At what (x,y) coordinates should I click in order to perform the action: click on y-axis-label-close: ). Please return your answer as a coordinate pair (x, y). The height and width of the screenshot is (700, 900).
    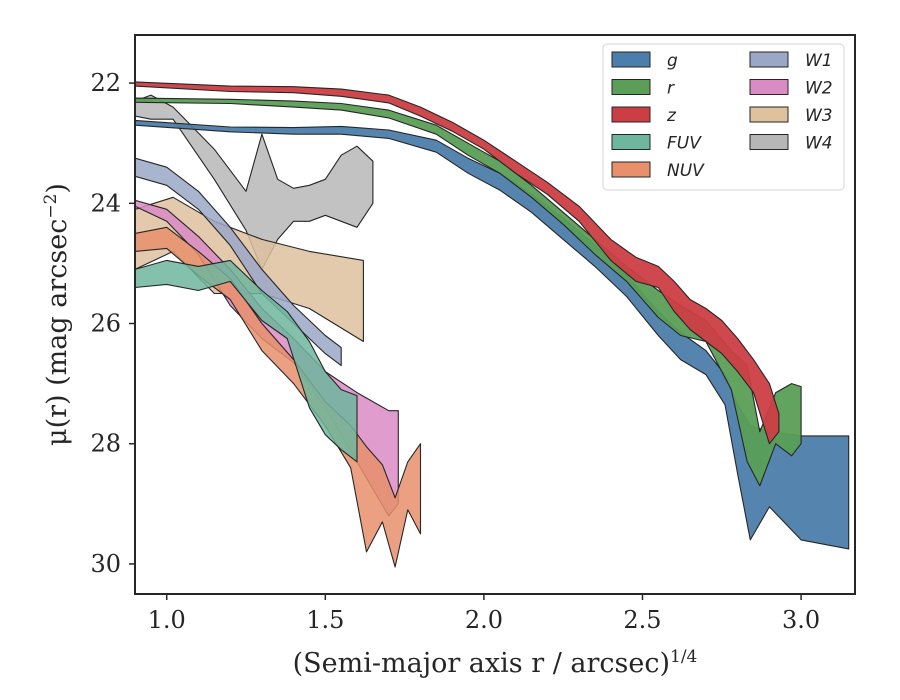
    Looking at the image, I should click on (57, 188).